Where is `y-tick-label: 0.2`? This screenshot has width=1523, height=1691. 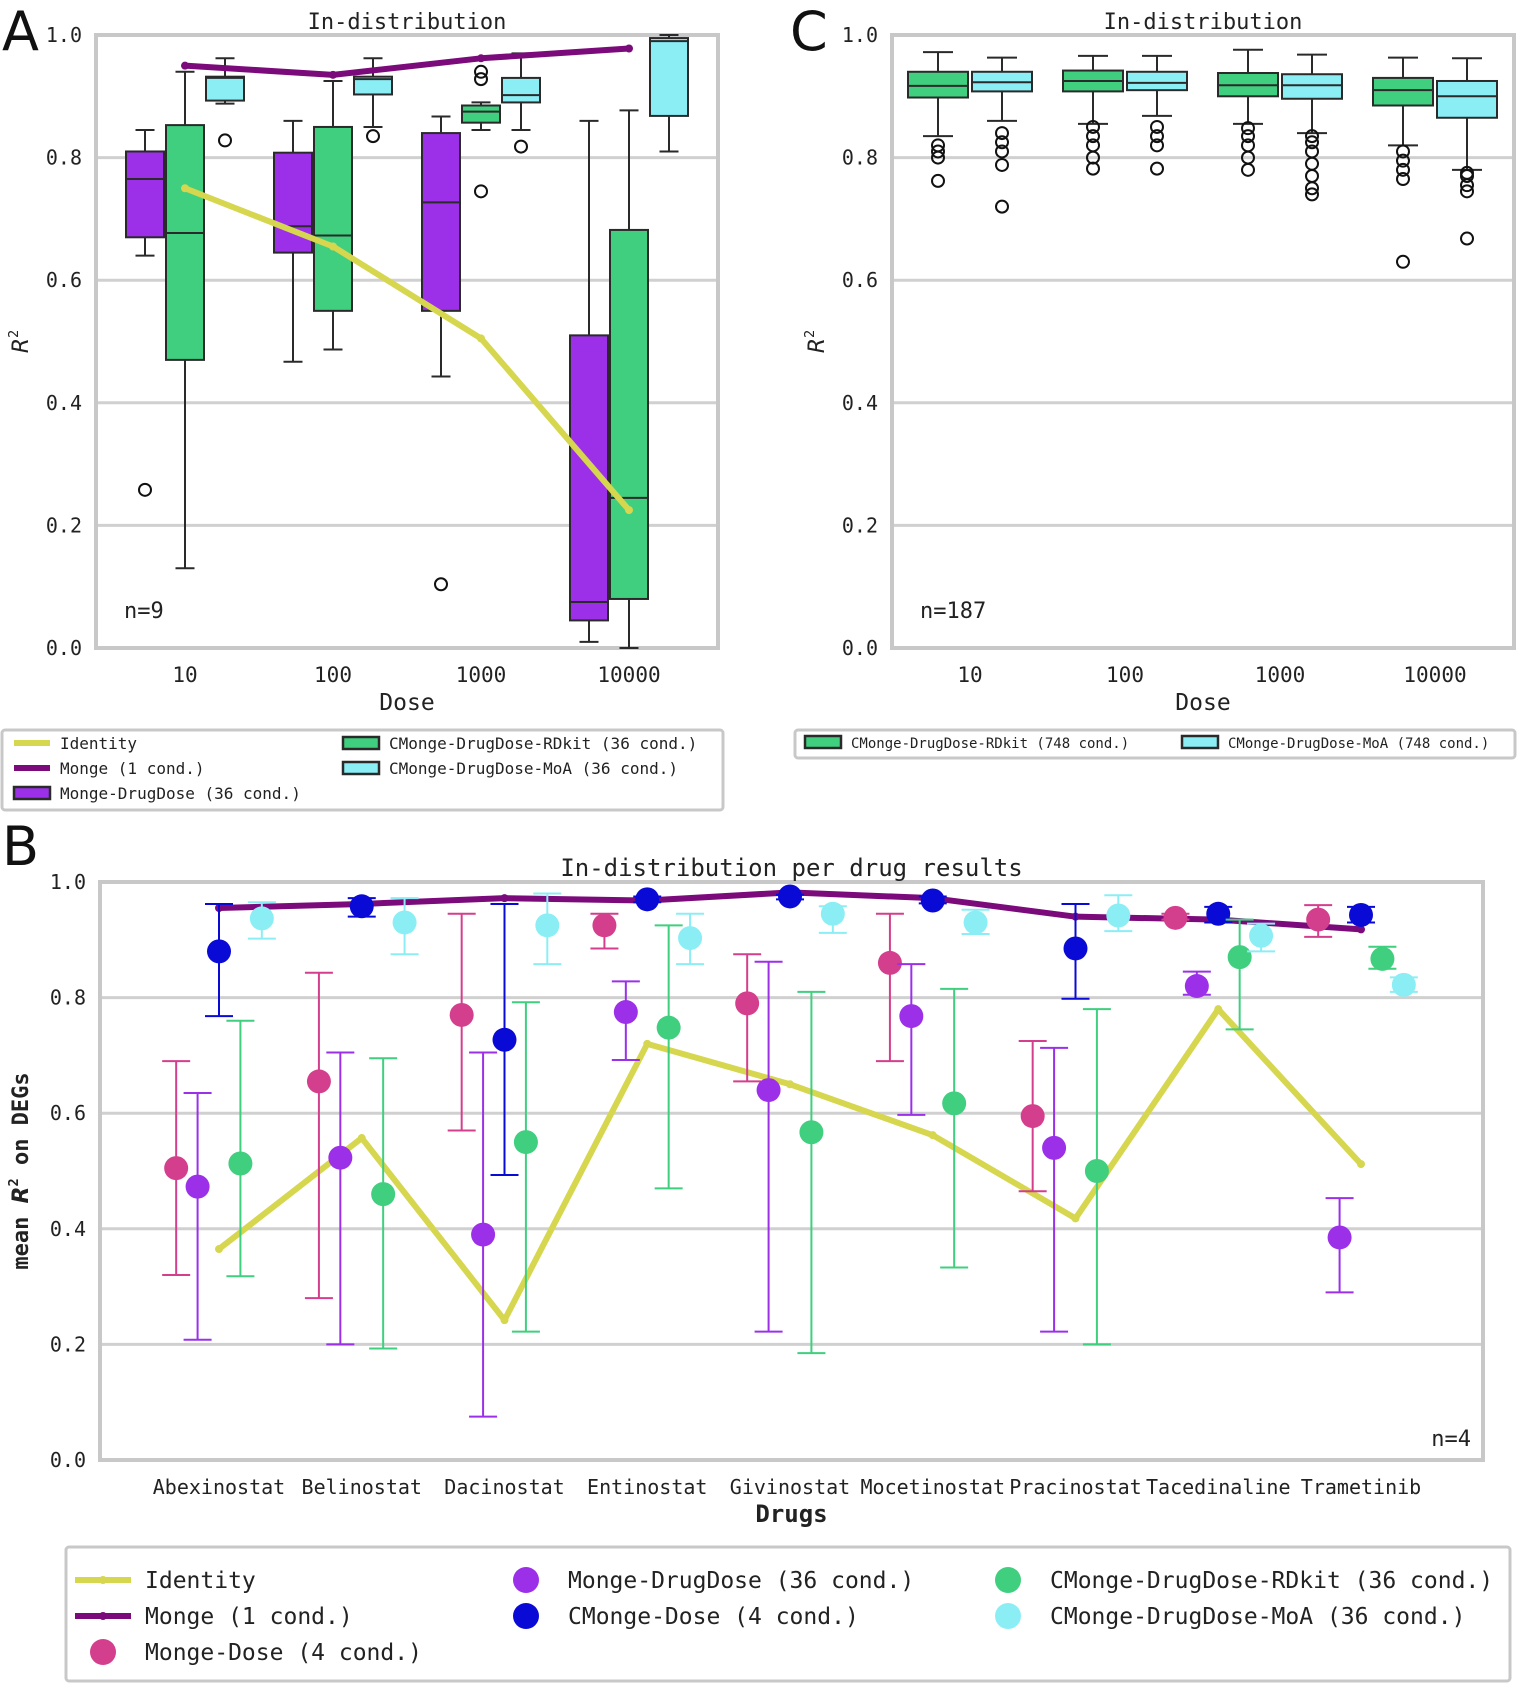 y-tick-label: 0.2 is located at coordinates (860, 525).